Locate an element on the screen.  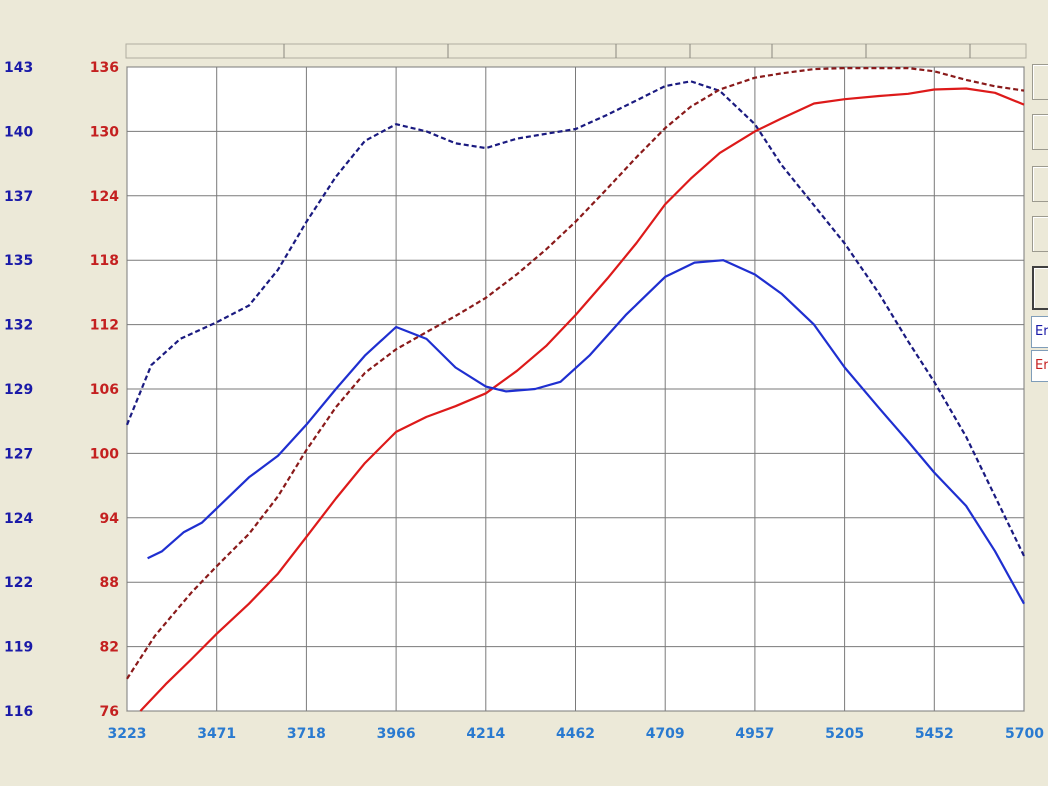
right-tick-label: 76 is located at coordinates (109, 712).